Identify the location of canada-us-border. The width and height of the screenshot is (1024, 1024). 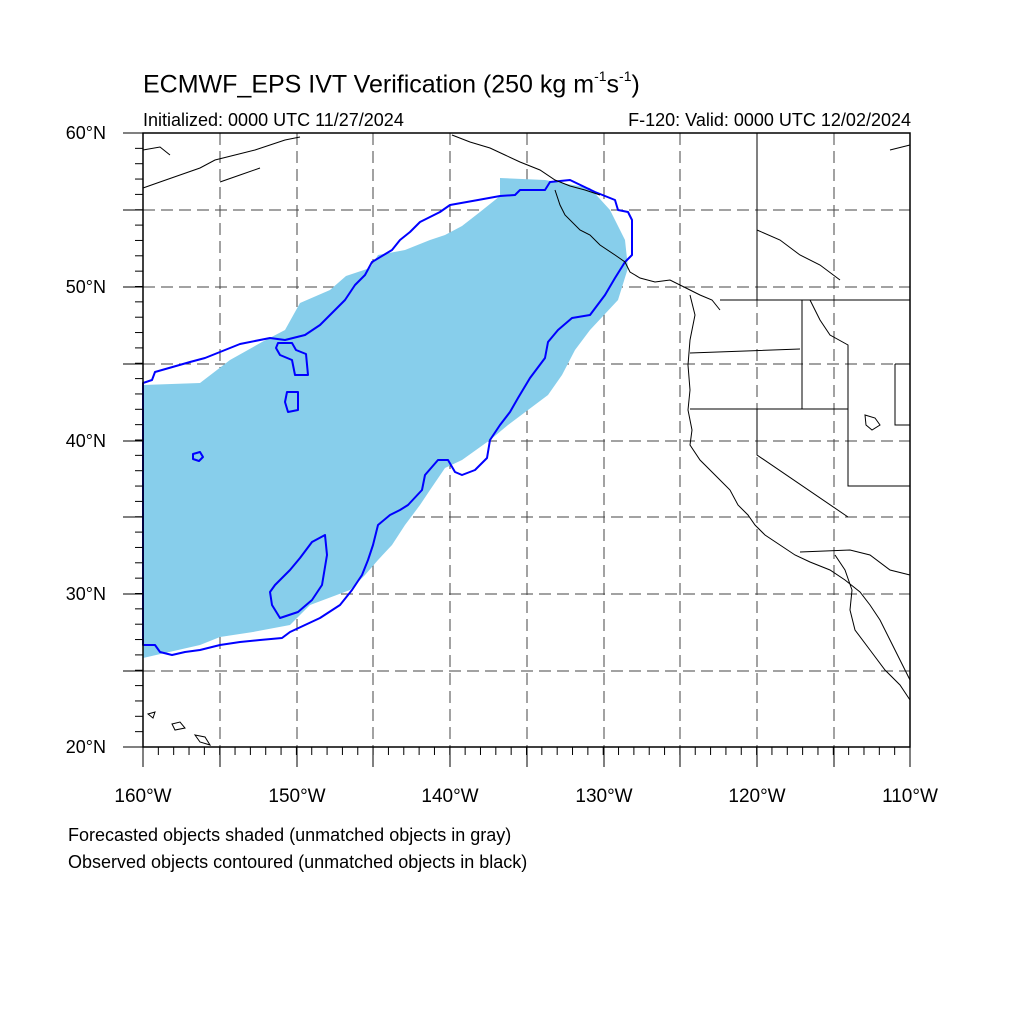
(833, 212).